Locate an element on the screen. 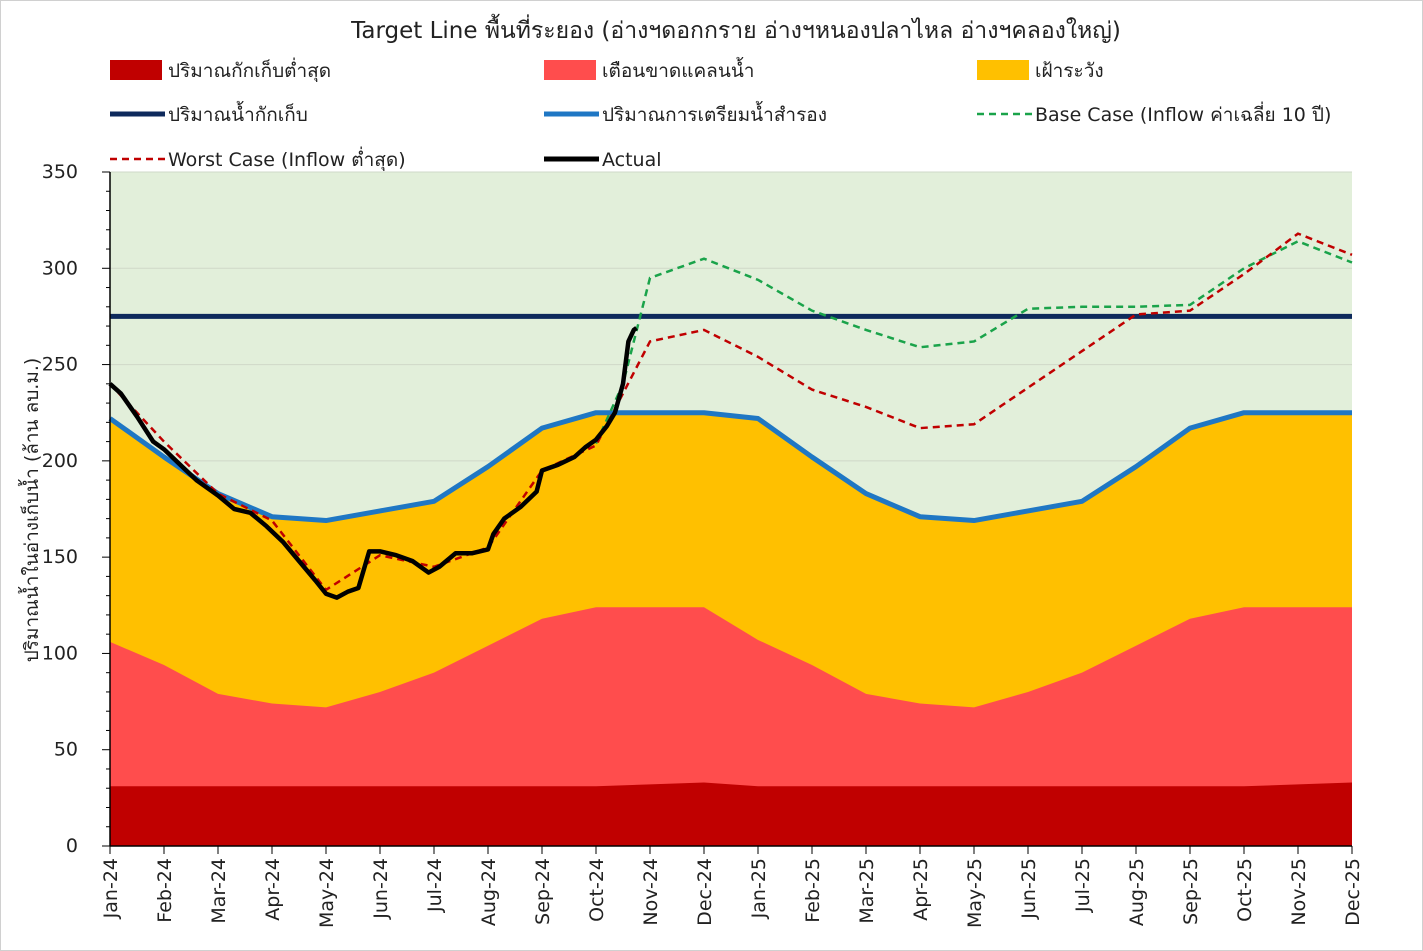 The image size is (1423, 951). x-tick-label-Sep-24: Sep-24 is located at coordinates (543, 891).